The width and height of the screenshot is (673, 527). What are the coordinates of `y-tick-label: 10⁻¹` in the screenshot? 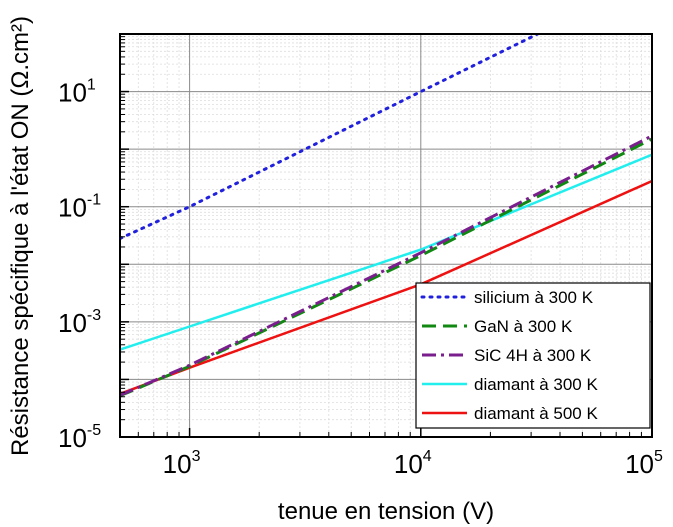 It's located at (79, 207).